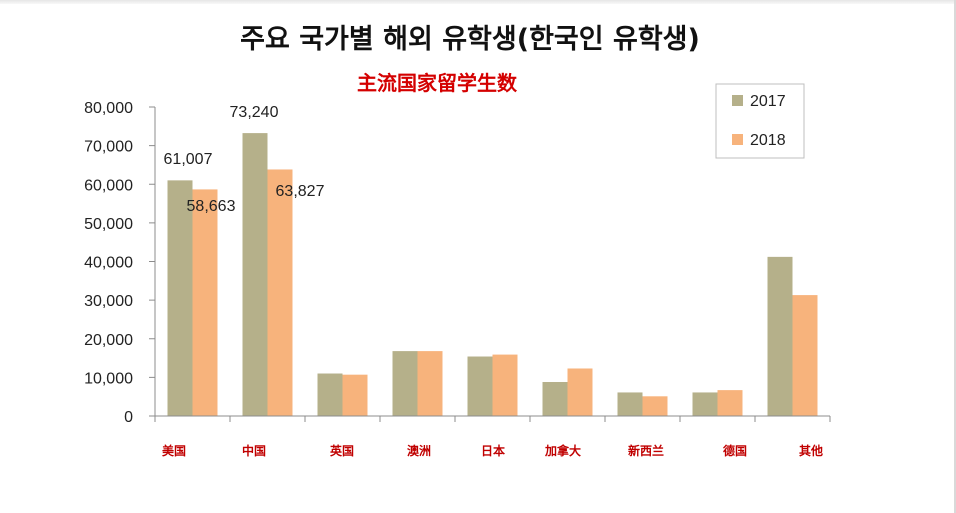 This screenshot has width=956, height=513. Describe the element at coordinates (470, 39) in the screenshot. I see `chart-title: 주요 국가별 해외 유학생(한국인 유학생)` at that location.